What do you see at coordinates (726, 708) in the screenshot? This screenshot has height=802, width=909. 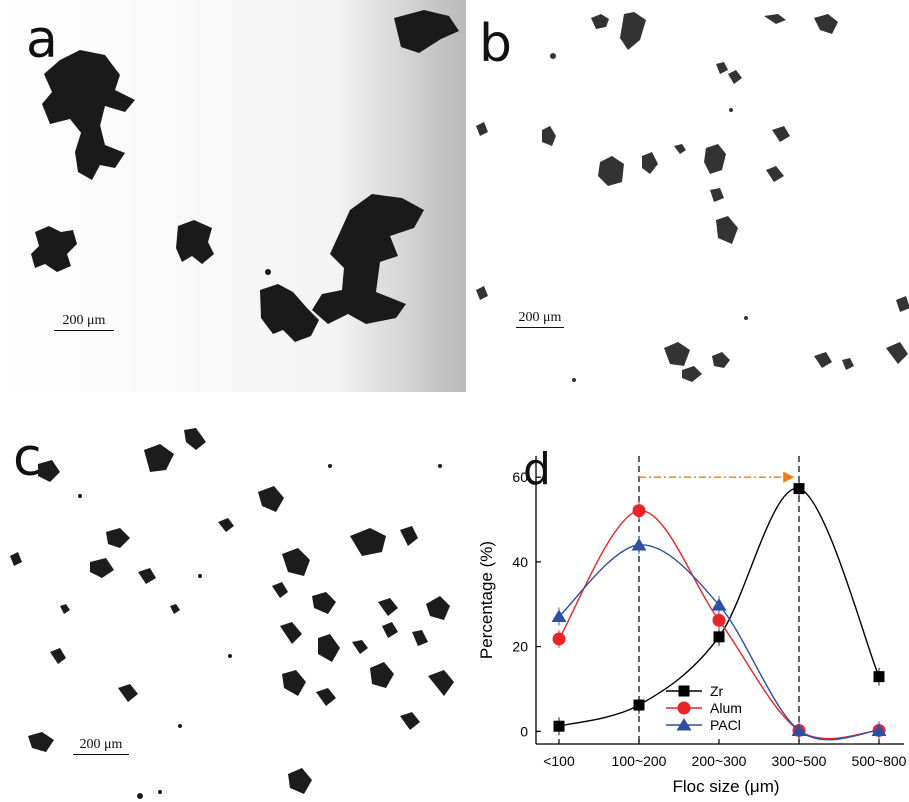 I see `legend-label-alum: Alum` at bounding box center [726, 708].